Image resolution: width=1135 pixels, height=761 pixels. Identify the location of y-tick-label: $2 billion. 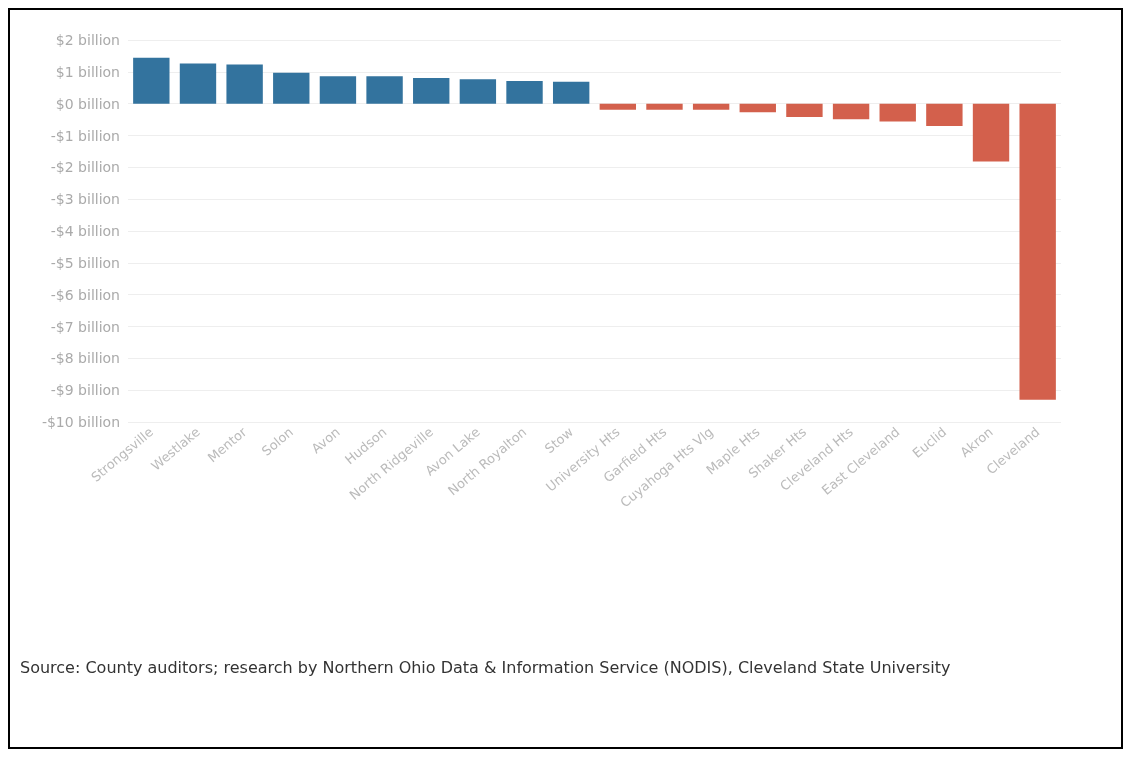
(87, 40).